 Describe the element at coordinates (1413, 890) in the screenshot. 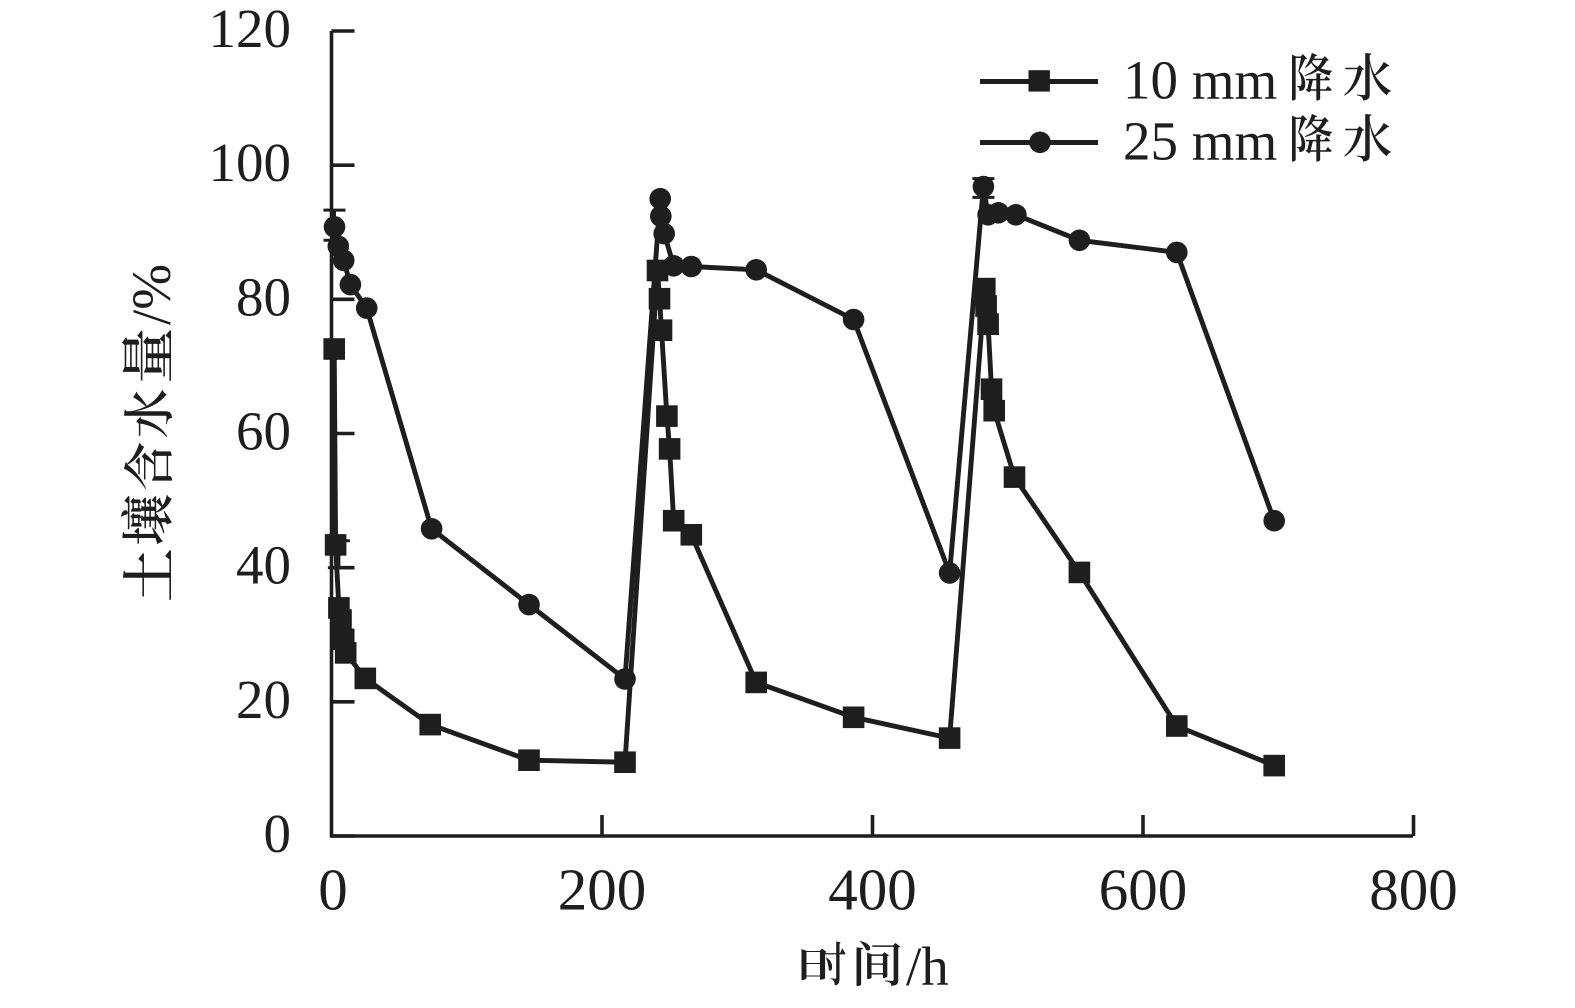

I see `svg-text: 800` at that location.